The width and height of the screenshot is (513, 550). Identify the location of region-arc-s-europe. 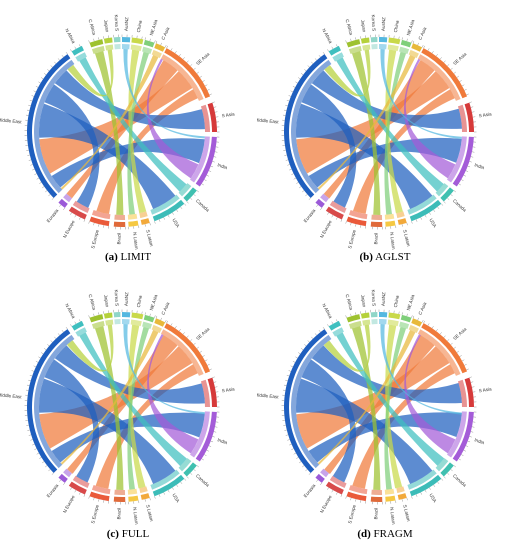
(99, 221).